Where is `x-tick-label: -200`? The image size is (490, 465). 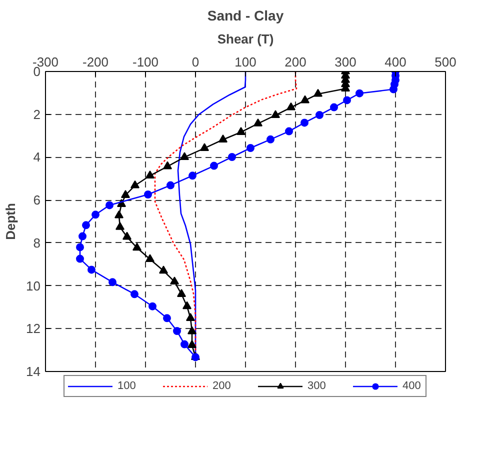 x-tick-label: -200 is located at coordinates (95, 62).